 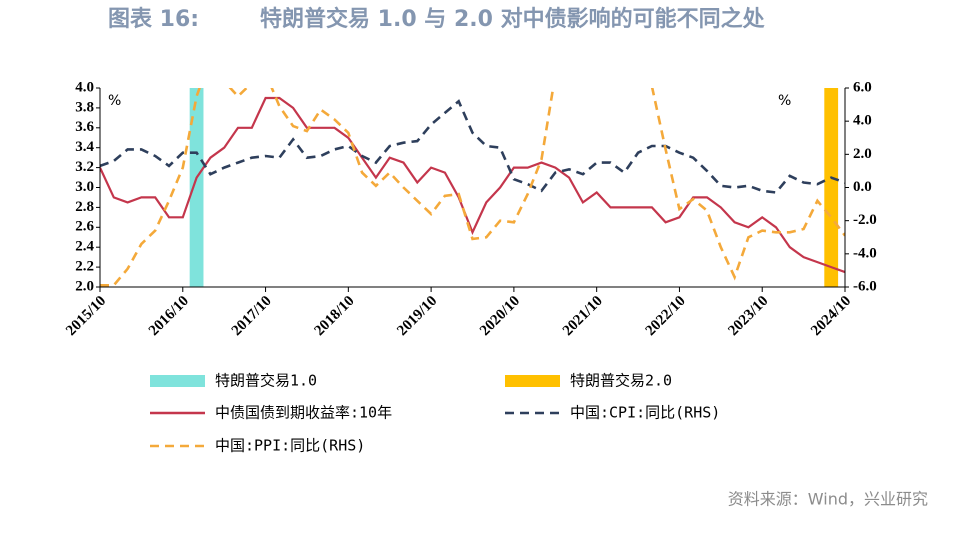 I want to click on y-tick-label: 2.6, so click(x=84, y=227).